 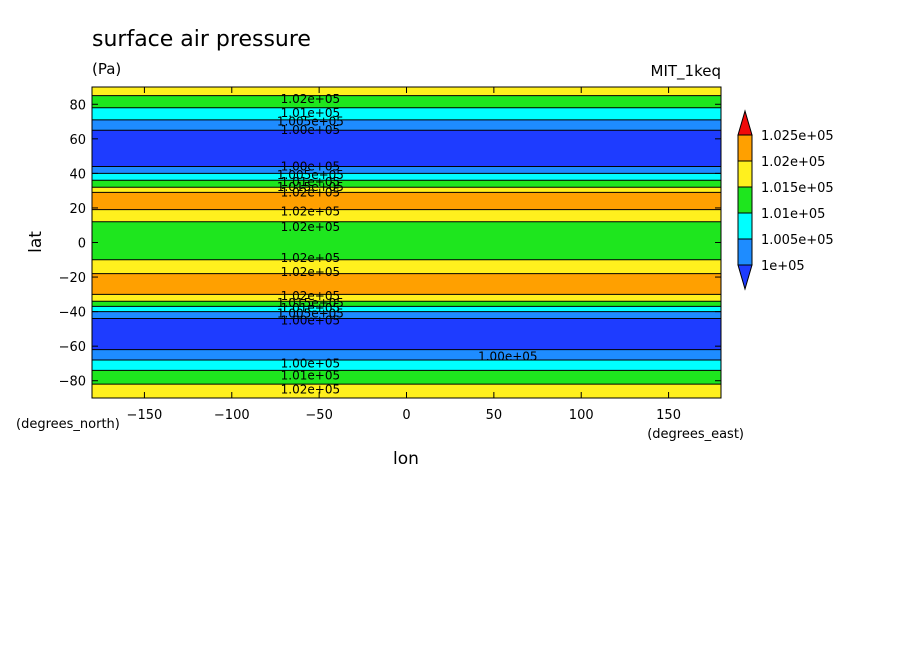 I want to click on contour-label-16: 1.005e+05, so click(x=310, y=313).